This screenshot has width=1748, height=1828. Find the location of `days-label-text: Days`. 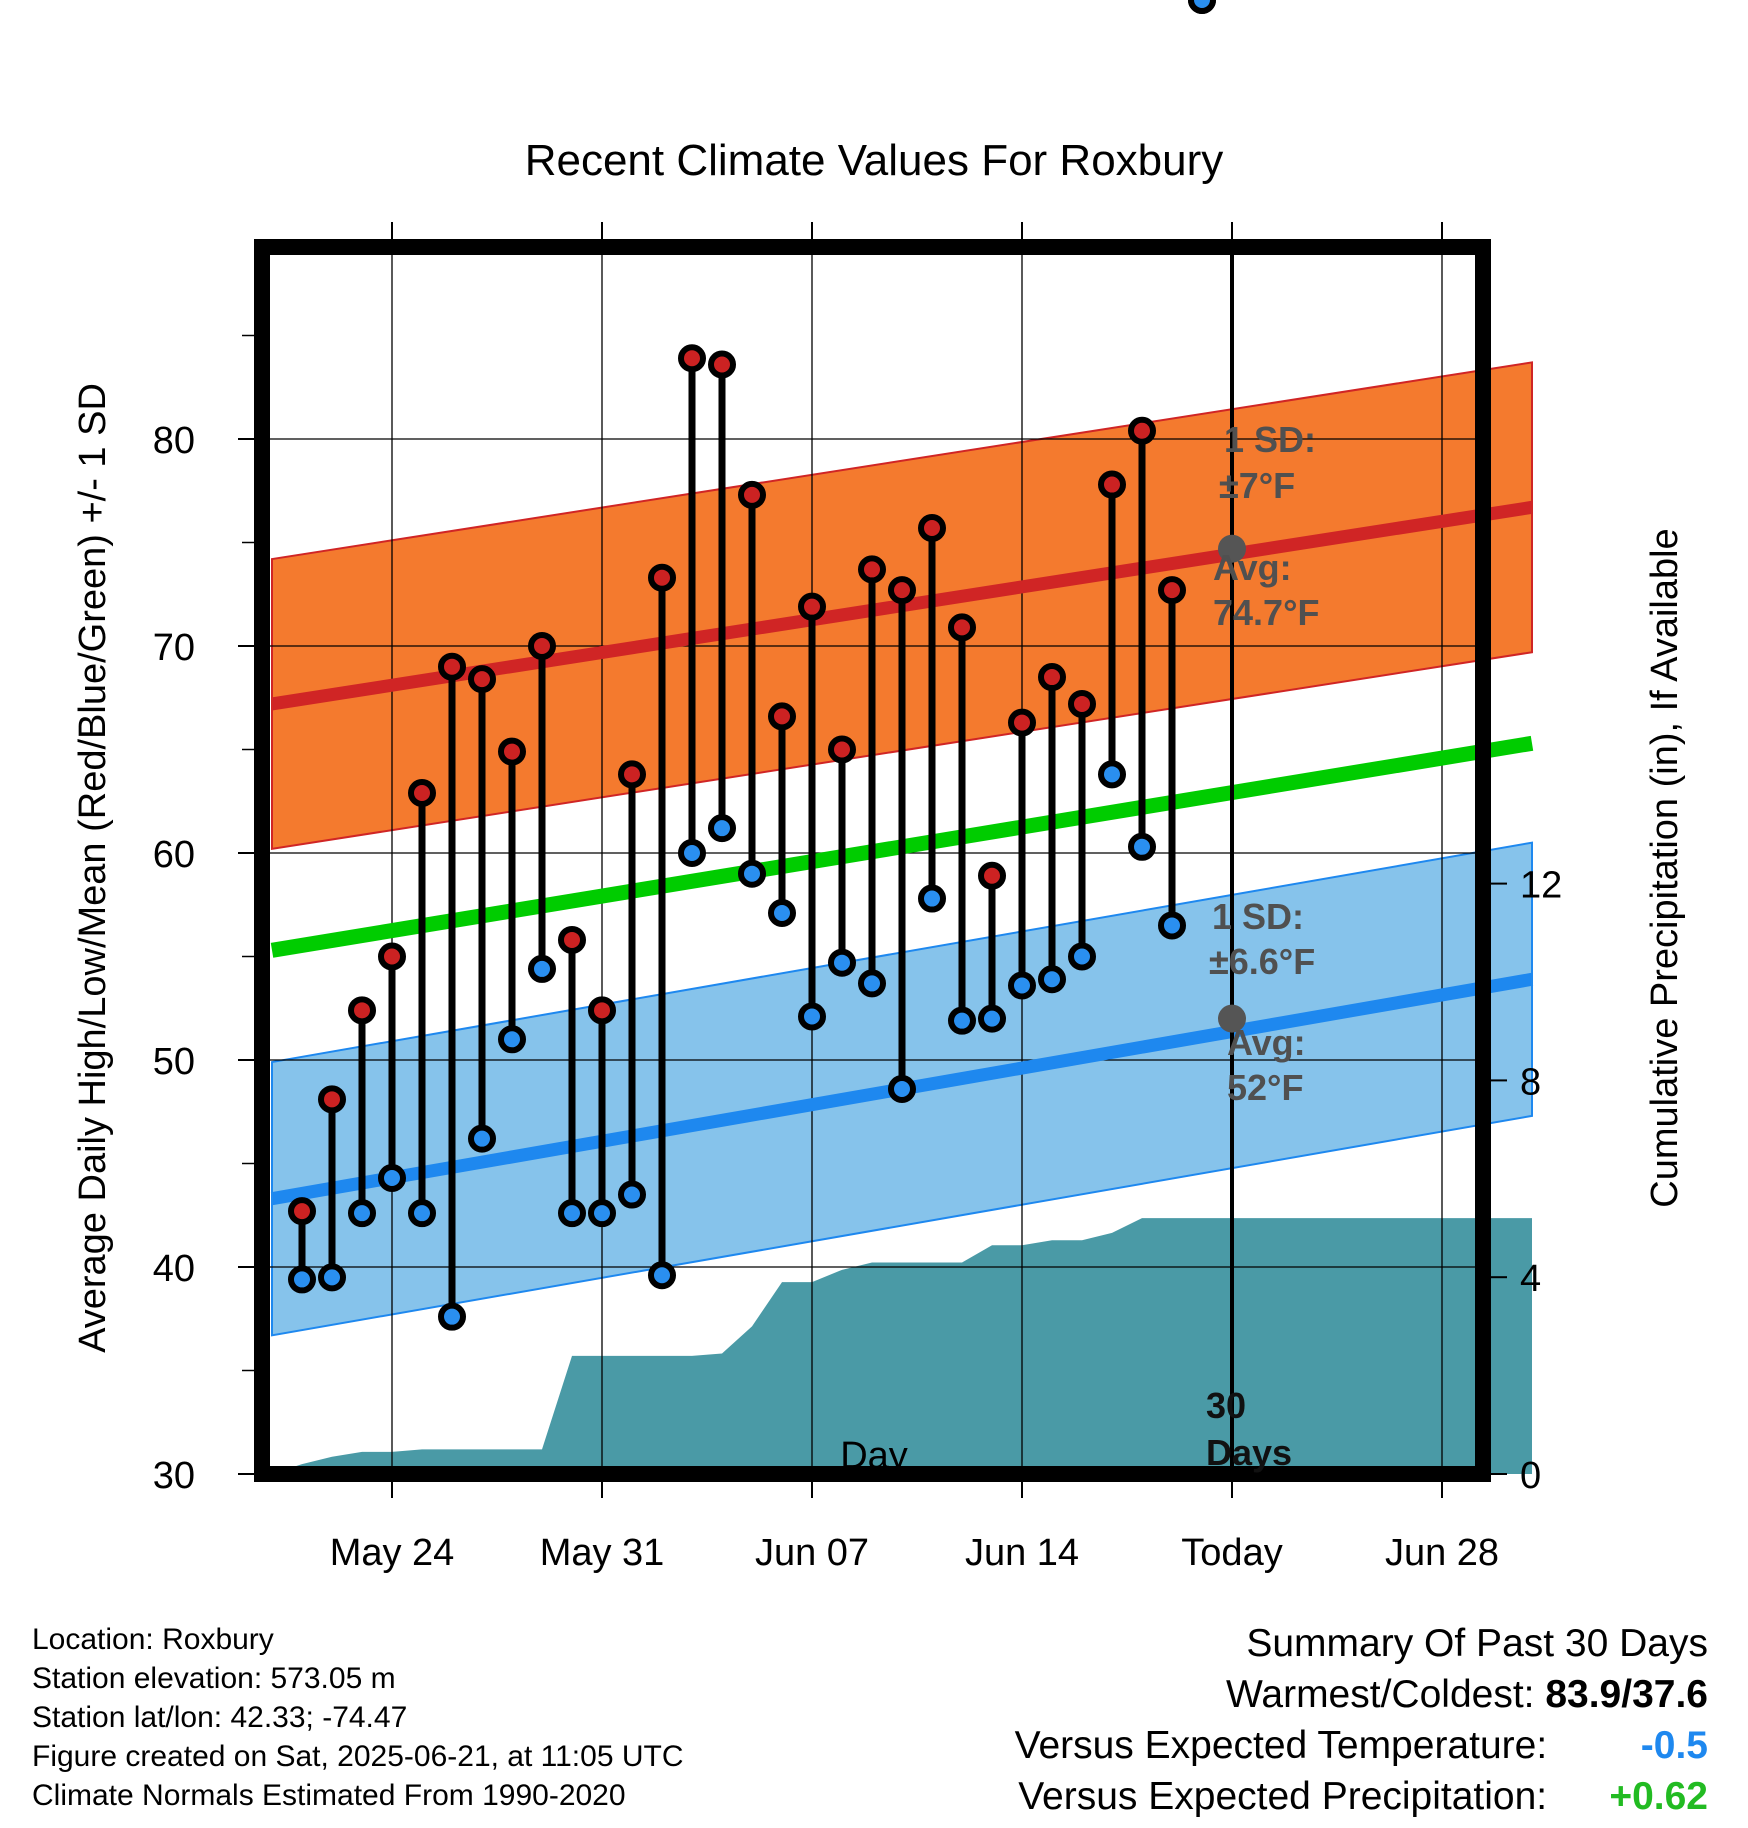

days-label-text: Days is located at coordinates (1249, 1452).